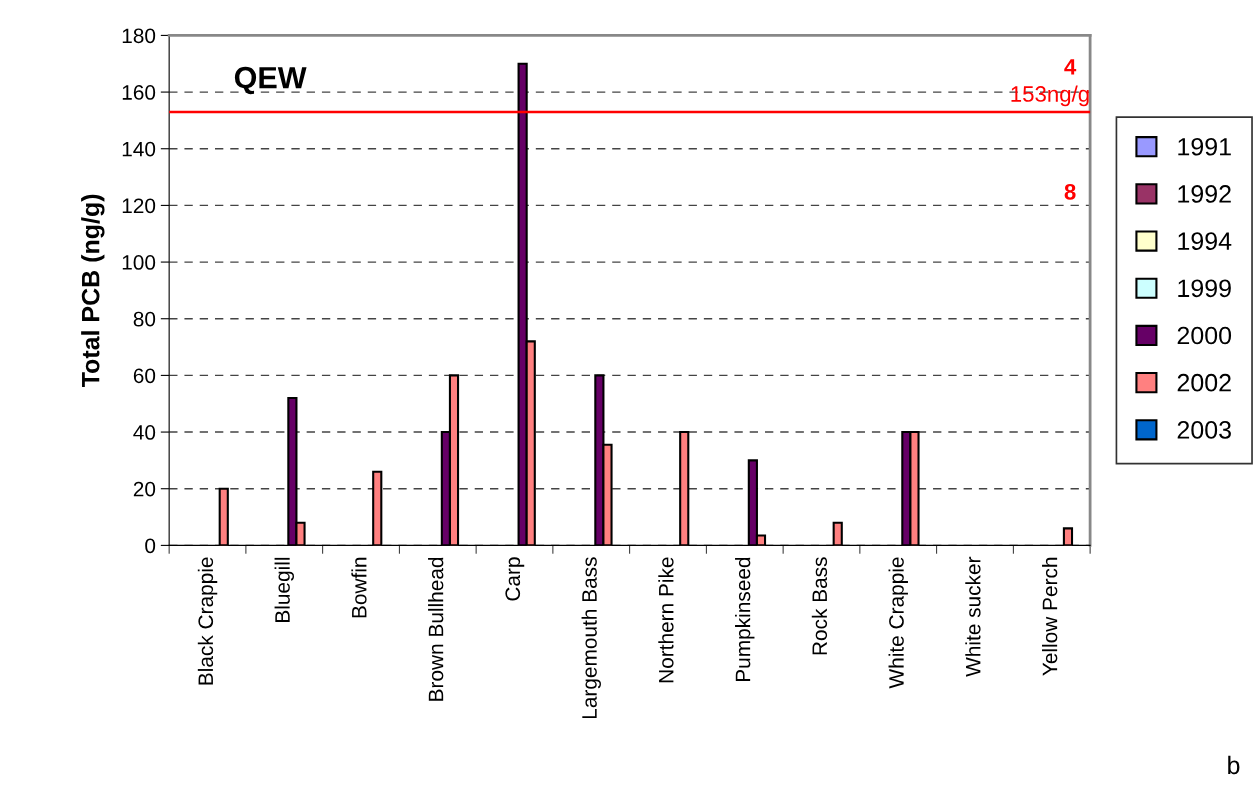 Image resolution: width=1253 pixels, height=787 pixels. I want to click on x-tick-label: Rock Bass, so click(819, 606).